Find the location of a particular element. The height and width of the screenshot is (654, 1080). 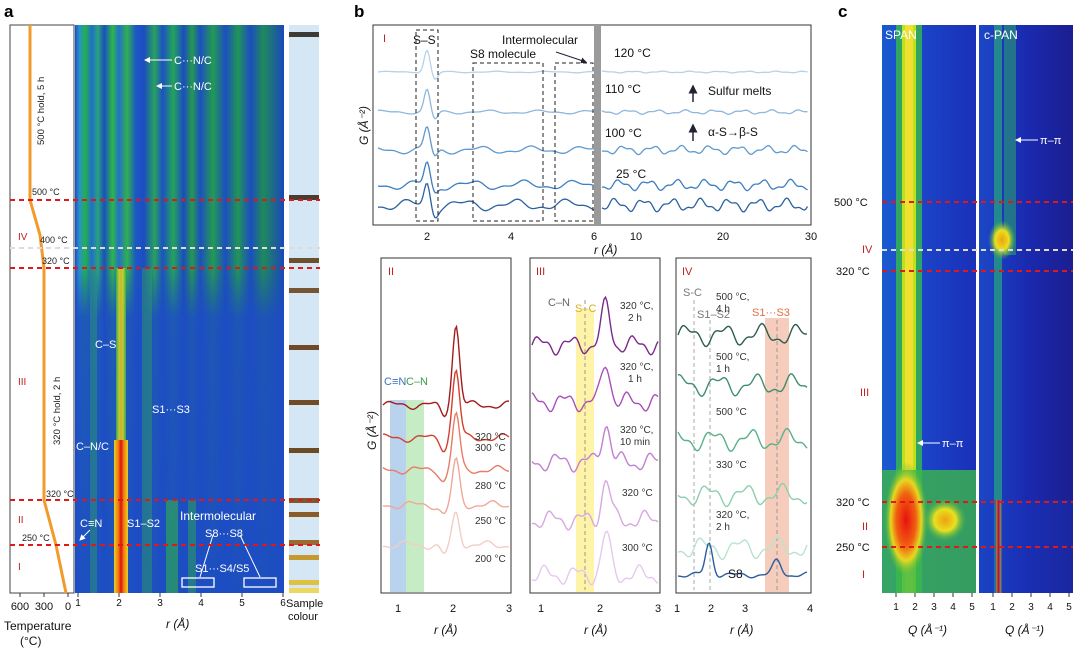

stage-iv: IV is located at coordinates (23, 237).